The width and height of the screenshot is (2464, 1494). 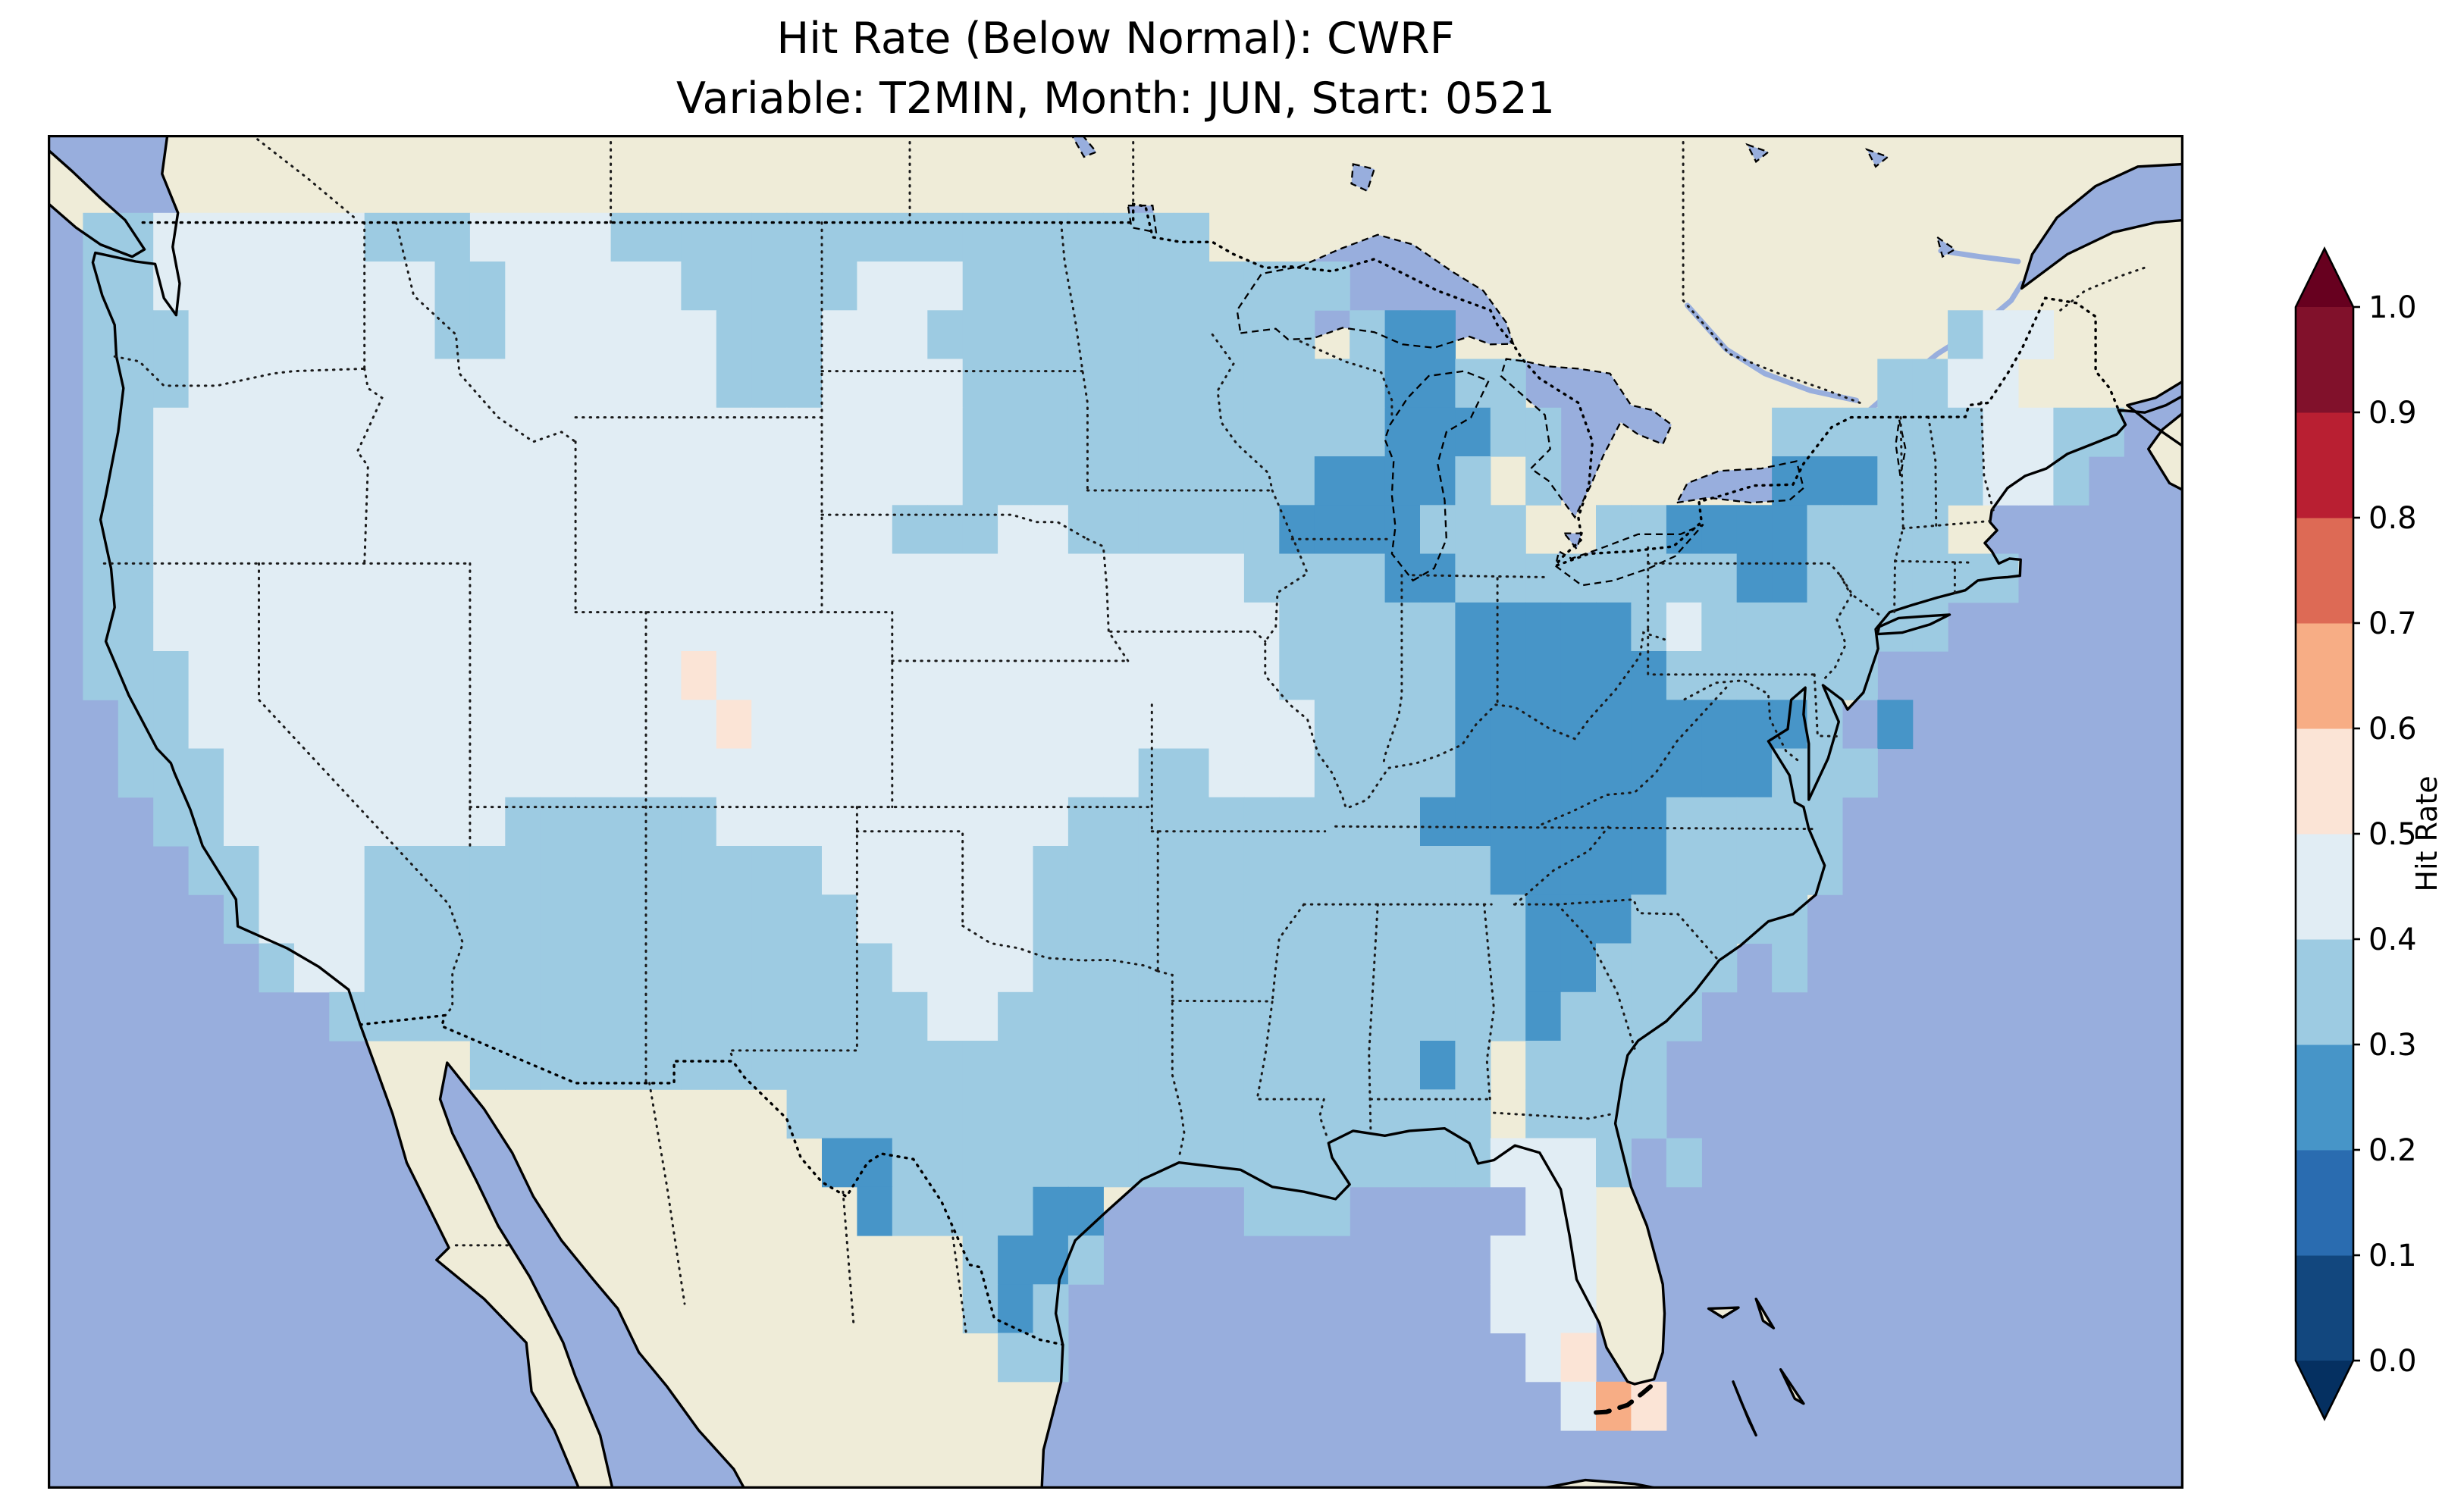 I want to click on lake, so click(x=1586, y=438).